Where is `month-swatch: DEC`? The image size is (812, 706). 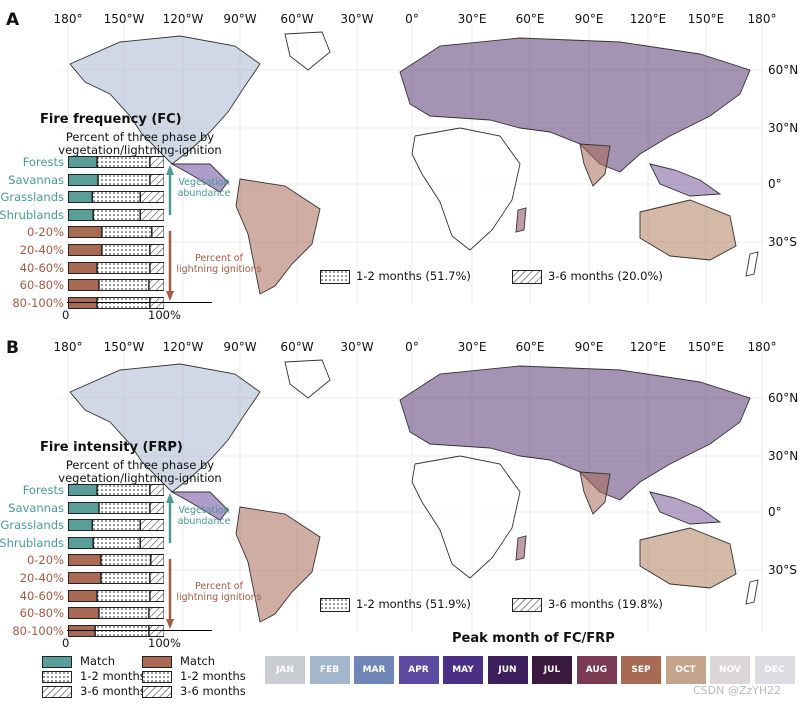
month-swatch: DEC is located at coordinates (774, 670).